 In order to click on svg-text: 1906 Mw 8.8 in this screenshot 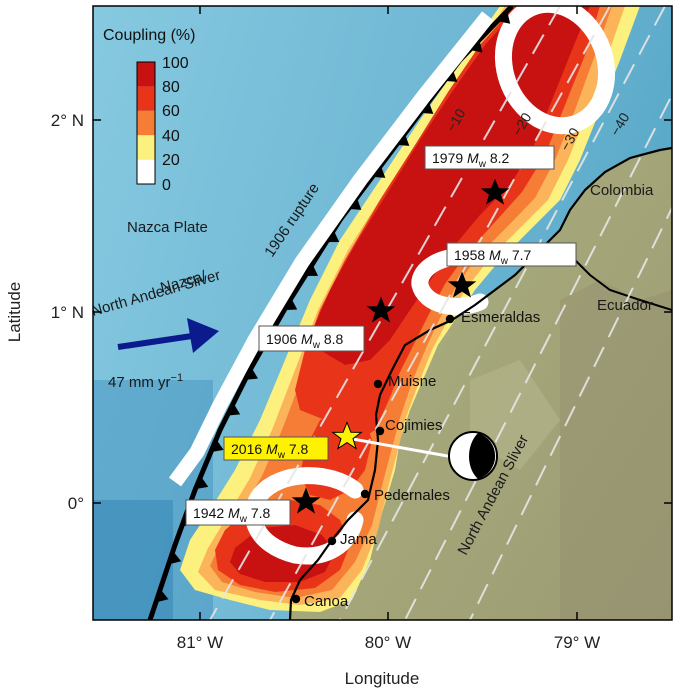, I will do `click(305, 341)`.